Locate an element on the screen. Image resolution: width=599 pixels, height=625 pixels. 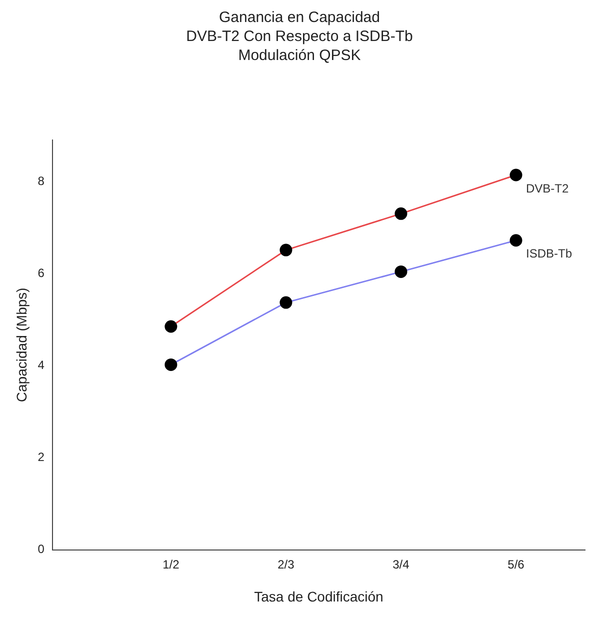
y-tick-label: 8 is located at coordinates (41, 181).